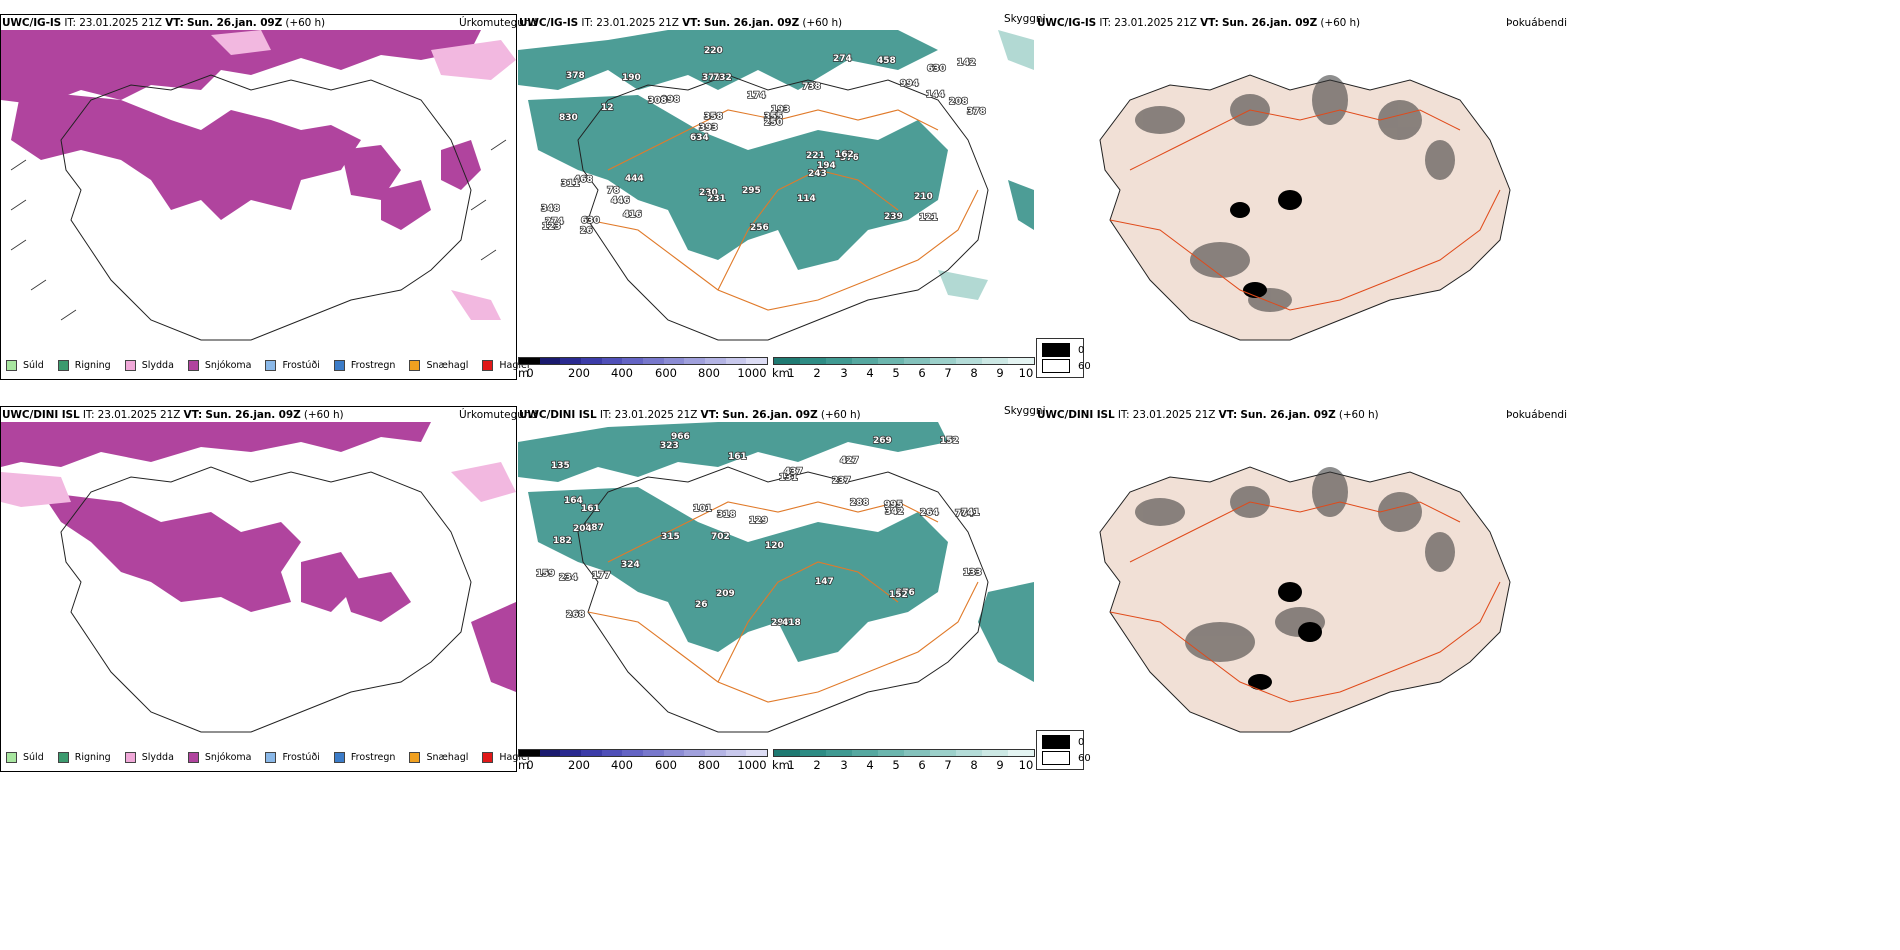  What do you see at coordinates (157, 365) in the screenshot?
I see `legend-label: Slydda` at bounding box center [157, 365].